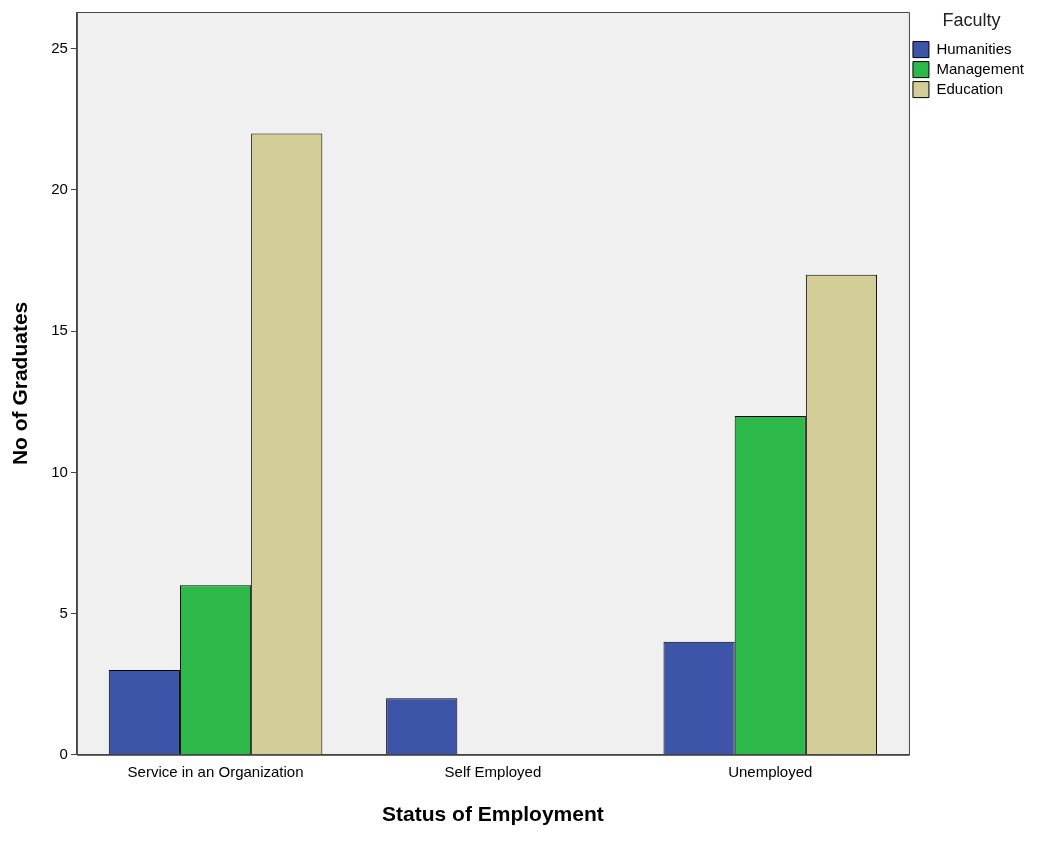 The width and height of the screenshot is (1039, 842). Describe the element at coordinates (970, 88) in the screenshot. I see `legend-label: Education` at that location.